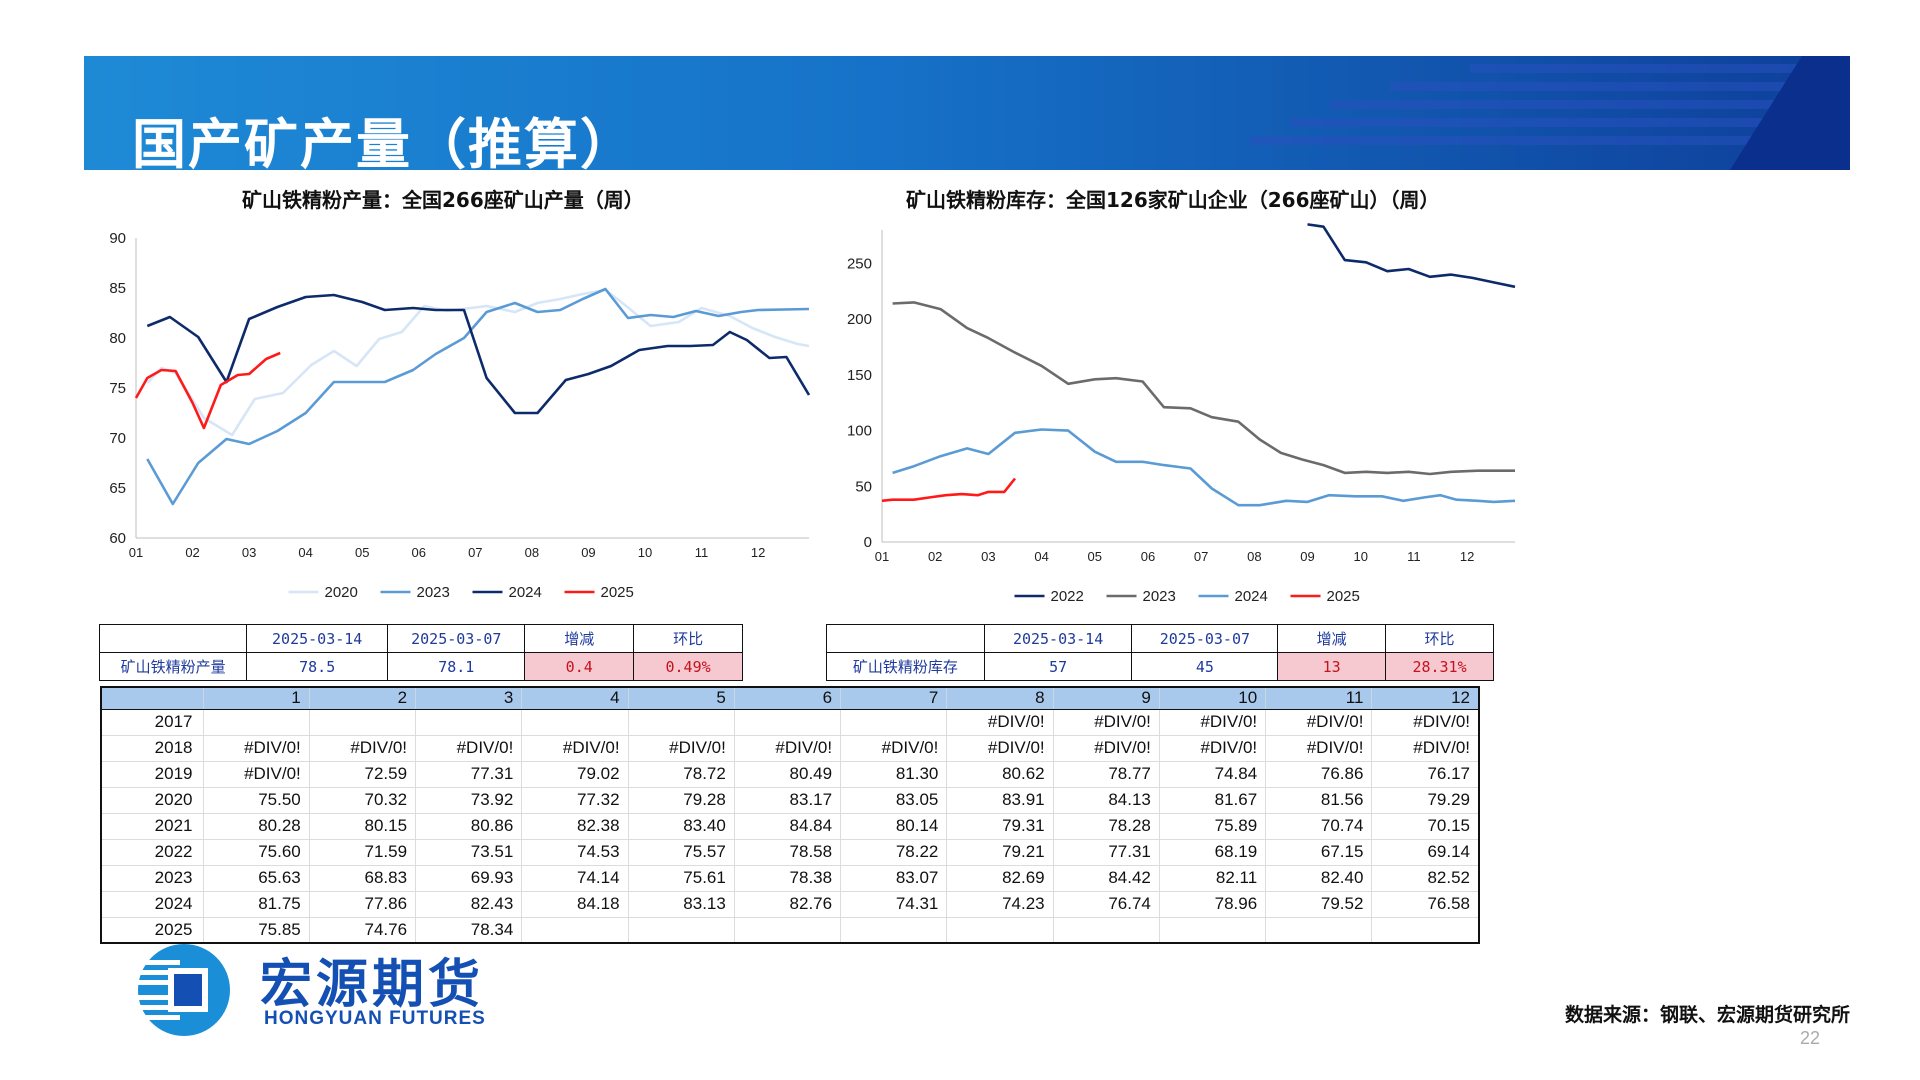  Describe the element at coordinates (1148, 556) in the screenshot. I see `x-tick-label: 06` at that location.